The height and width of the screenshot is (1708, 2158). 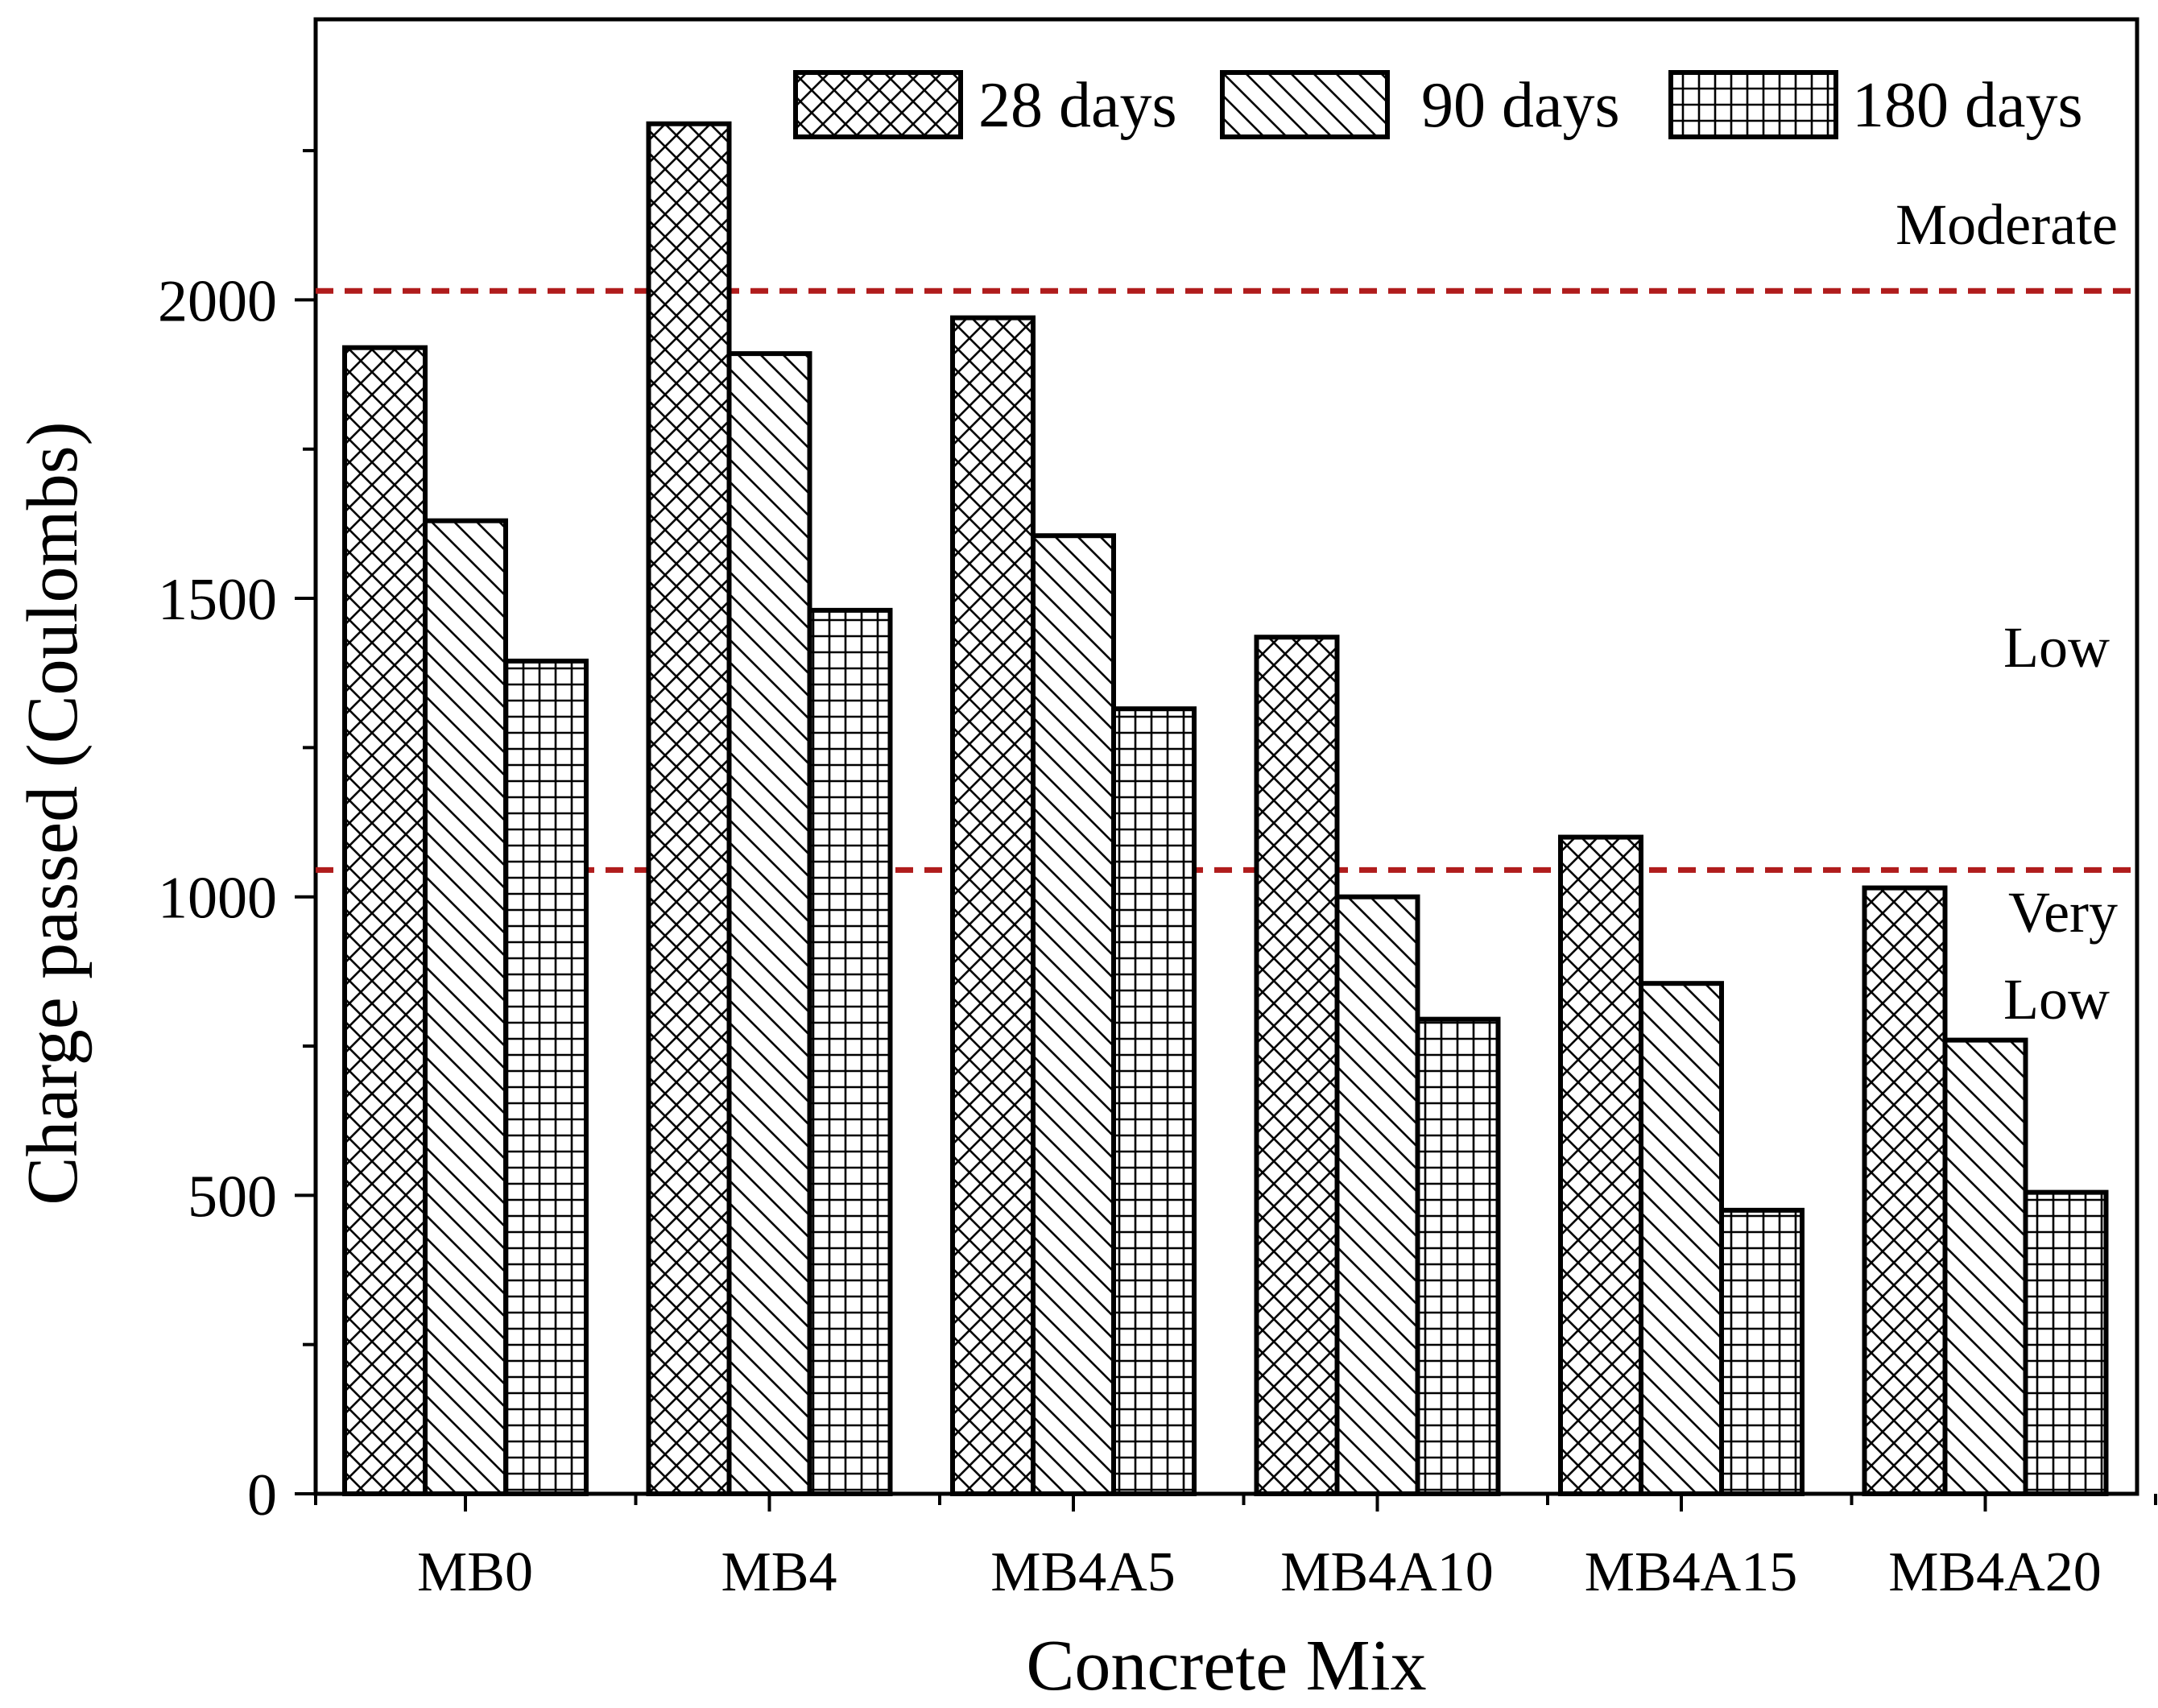 What do you see at coordinates (850, 1051) in the screenshot?
I see `bar-mb4-180-days` at bounding box center [850, 1051].